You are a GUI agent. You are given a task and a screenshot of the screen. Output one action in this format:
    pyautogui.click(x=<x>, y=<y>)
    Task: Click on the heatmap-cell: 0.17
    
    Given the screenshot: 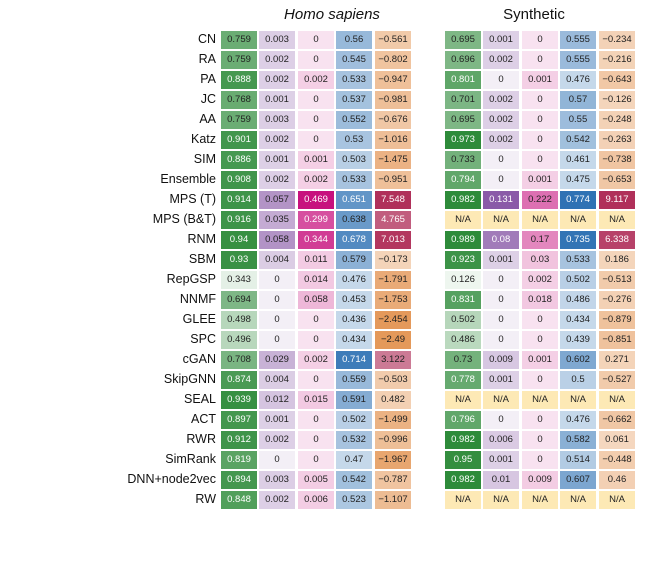 What is the action you would take?
    pyautogui.click(x=540, y=240)
    